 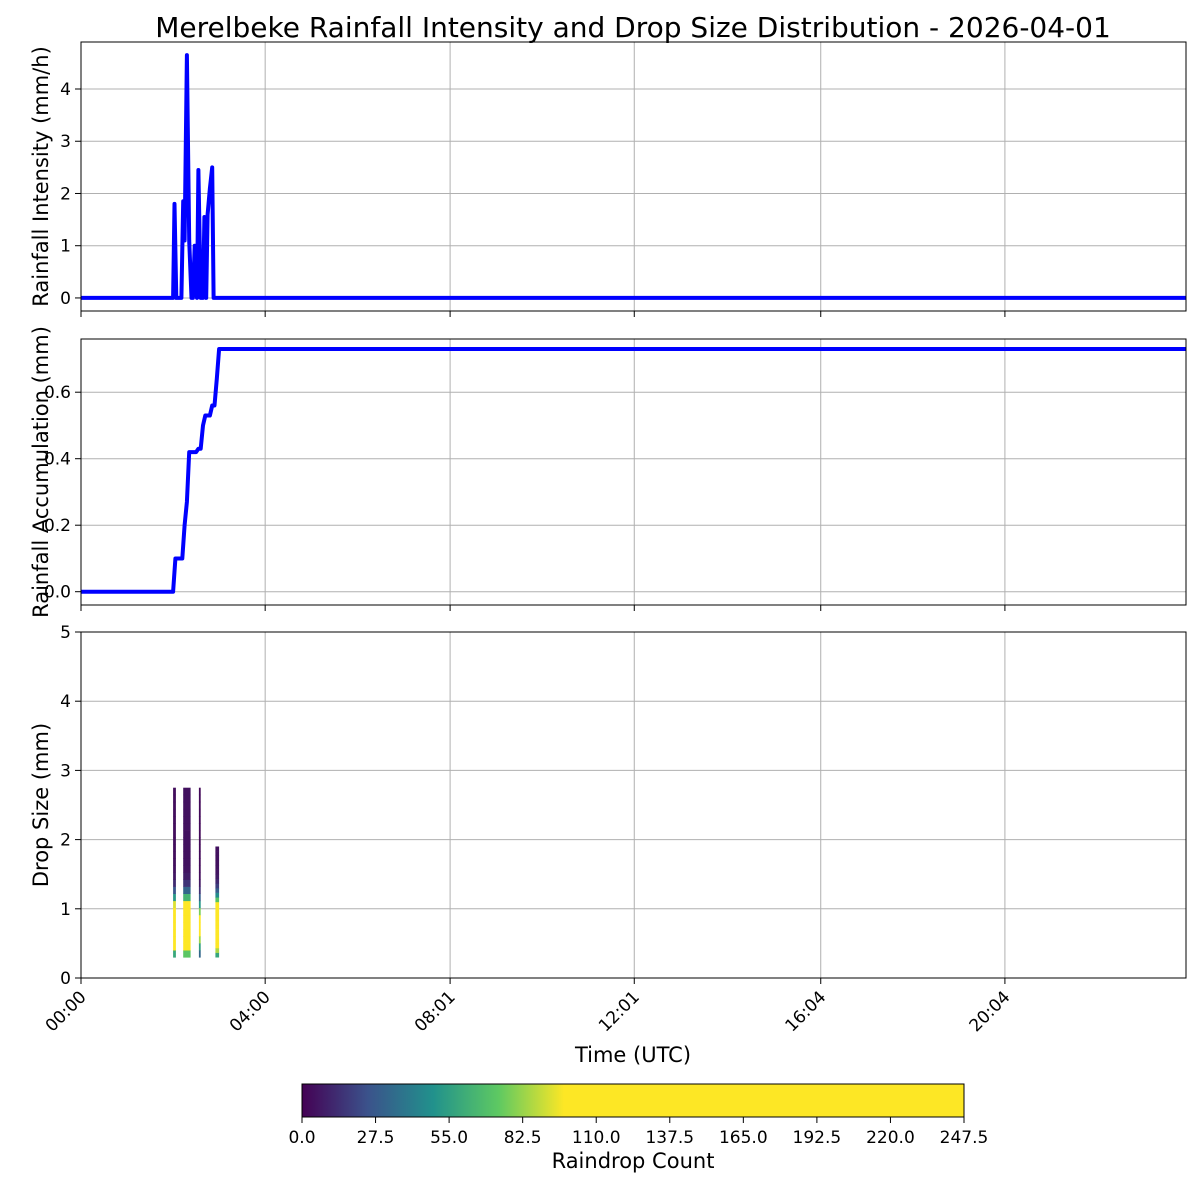 What do you see at coordinates (633, 1100) in the screenshot?
I see `colorbar-gradient` at bounding box center [633, 1100].